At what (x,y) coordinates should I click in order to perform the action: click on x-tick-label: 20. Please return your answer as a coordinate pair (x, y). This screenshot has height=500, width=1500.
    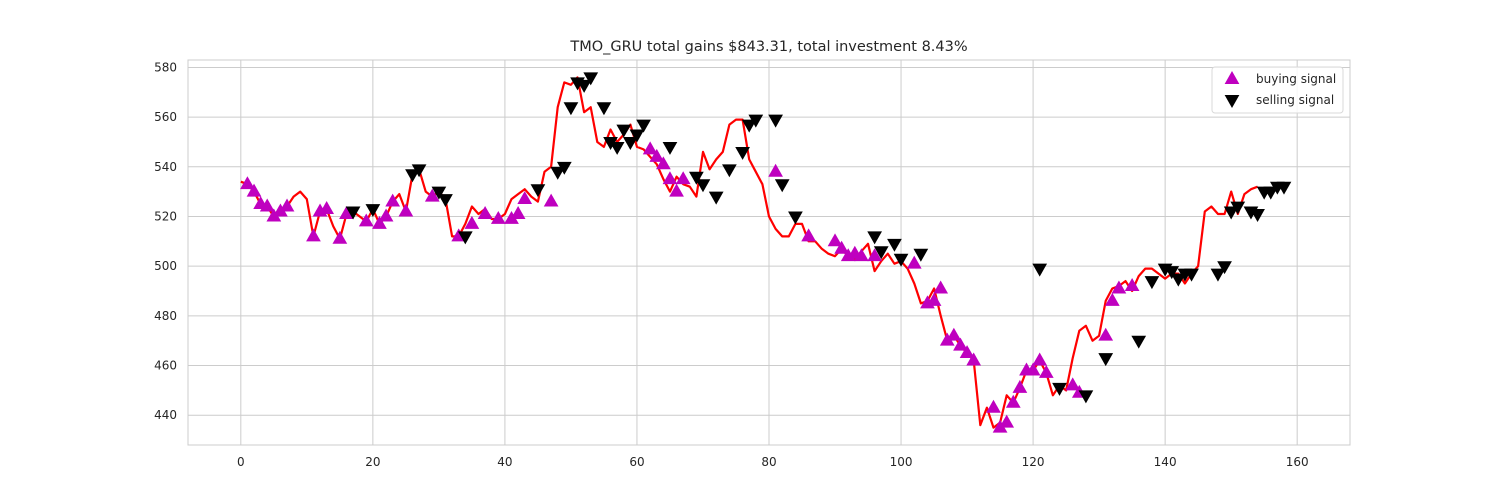
    Looking at the image, I should click on (372, 462).